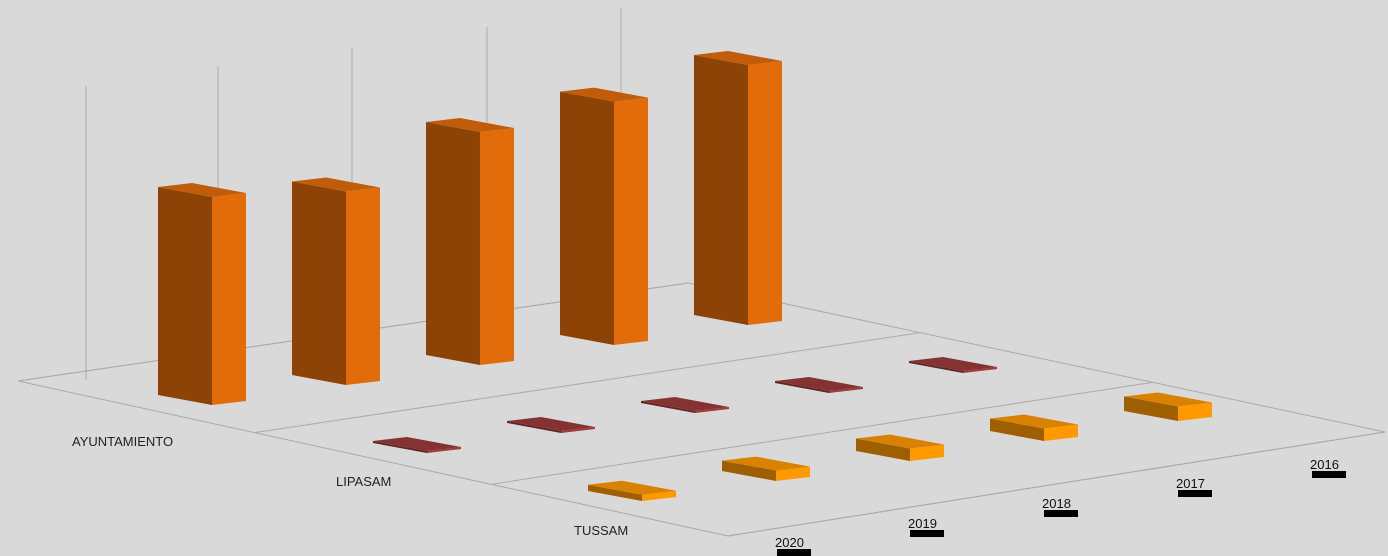 The width and height of the screenshot is (1388, 556). I want to click on bar-ayuntamiento-2016, so click(738, 188).